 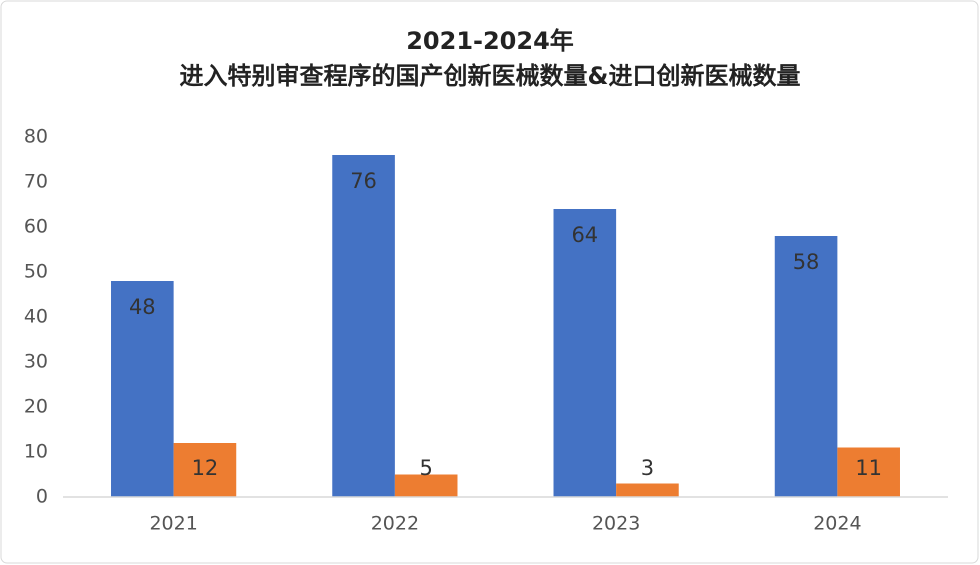 What do you see at coordinates (36, 272) in the screenshot?
I see `y-tick-label: 50` at bounding box center [36, 272].